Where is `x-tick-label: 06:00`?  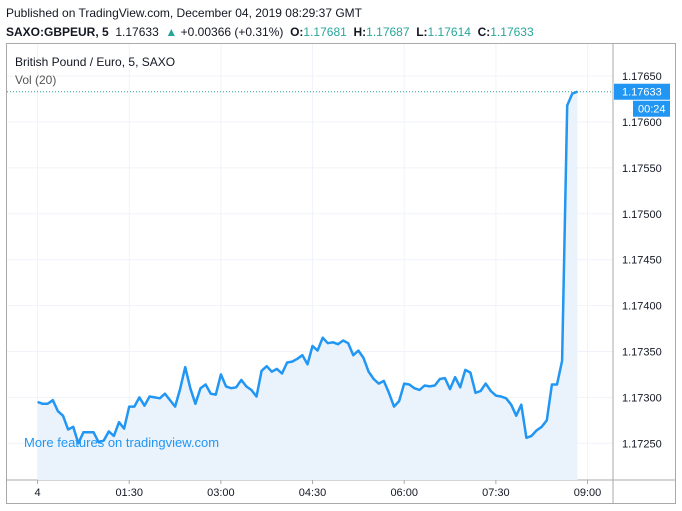 x-tick-label: 06:00 is located at coordinates (404, 493).